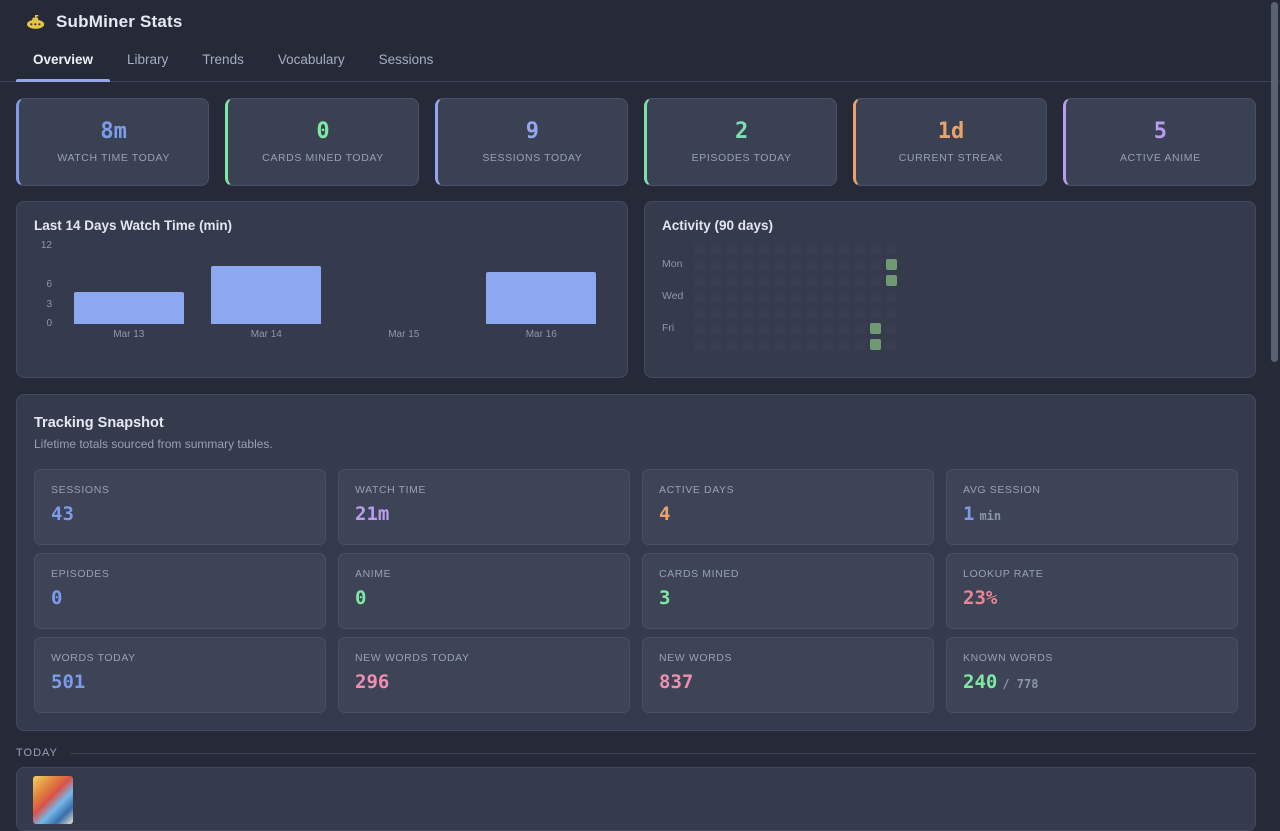 The width and height of the screenshot is (1280, 831). I want to click on heatmap-row-label: Fri, so click(668, 328).